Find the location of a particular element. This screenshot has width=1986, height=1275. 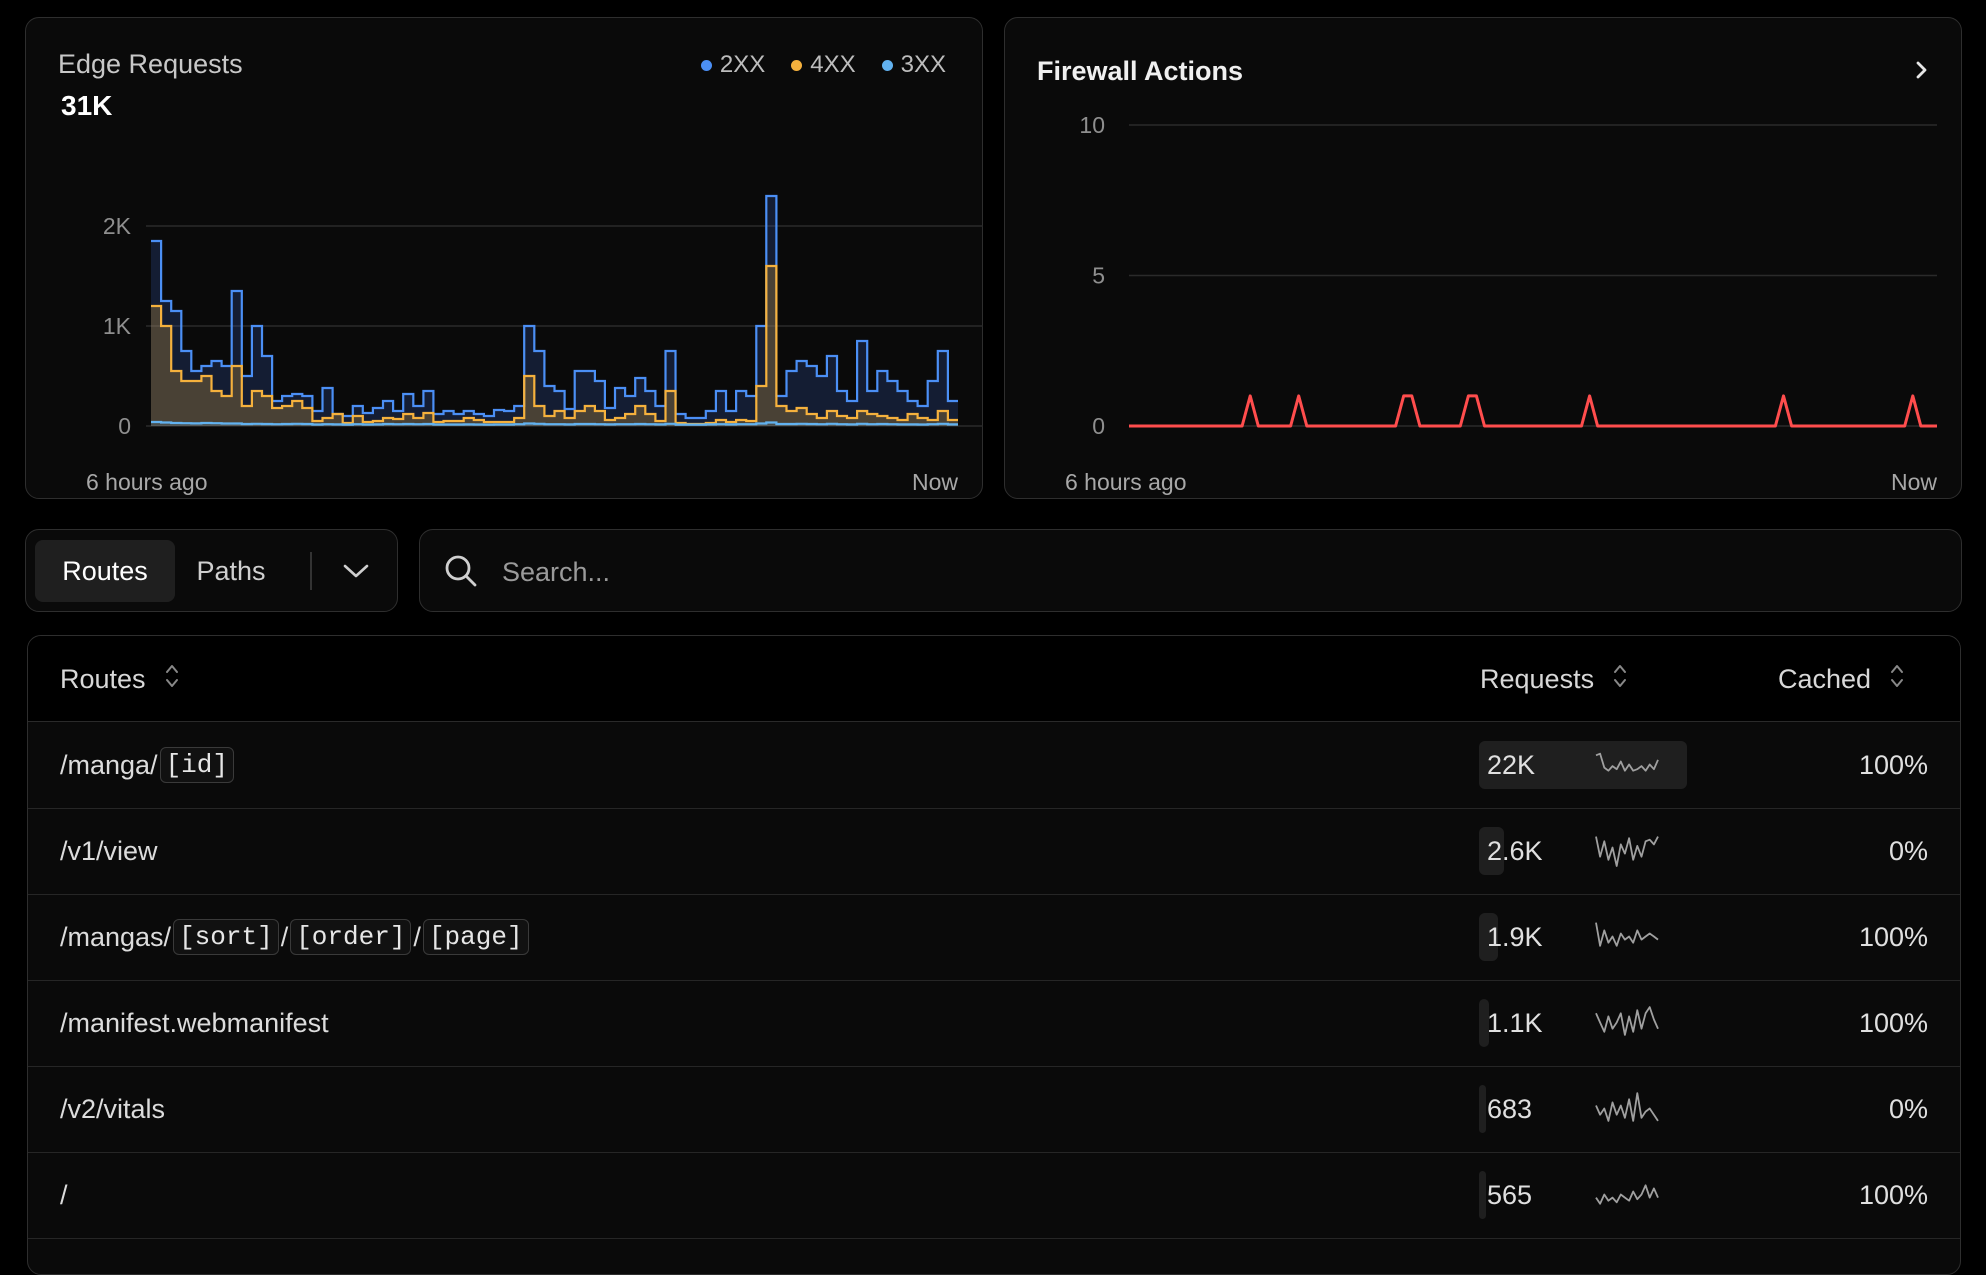

y-tick-label: 1K is located at coordinates (117, 326).